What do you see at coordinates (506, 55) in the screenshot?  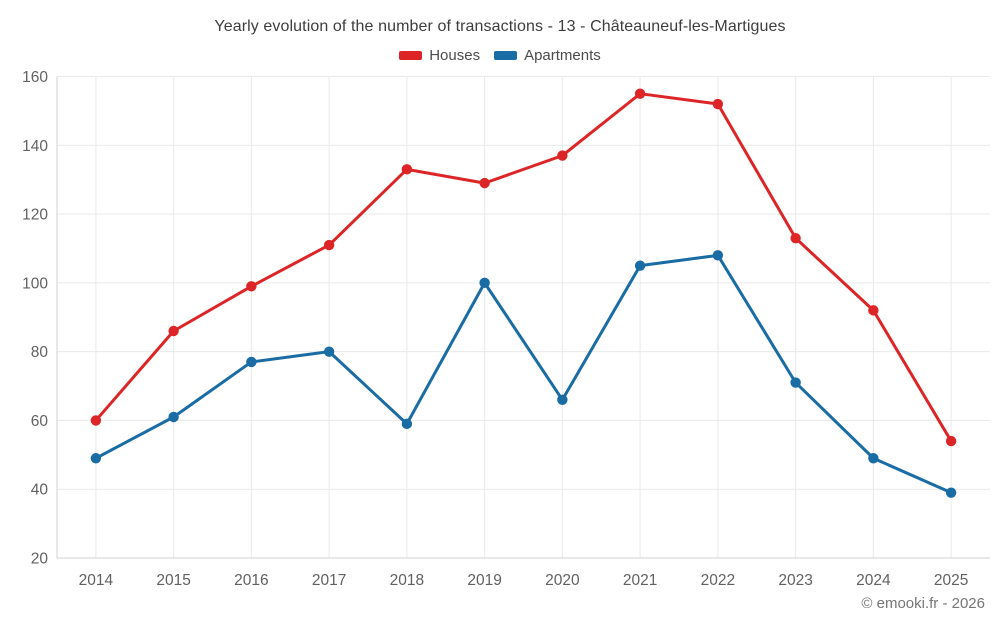 I see `apartments-legend-swatch-icon` at bounding box center [506, 55].